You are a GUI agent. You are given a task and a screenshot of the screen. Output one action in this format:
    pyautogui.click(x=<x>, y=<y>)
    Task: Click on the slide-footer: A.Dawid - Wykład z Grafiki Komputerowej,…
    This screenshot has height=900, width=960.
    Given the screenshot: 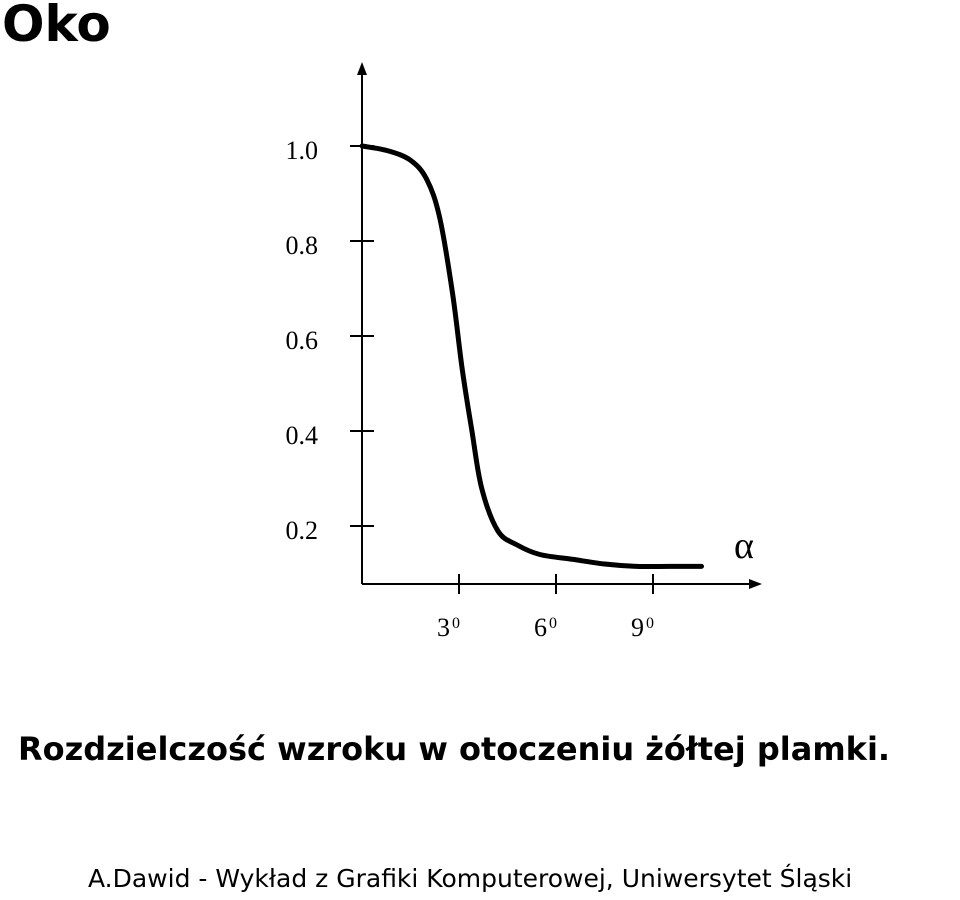 What is the action you would take?
    pyautogui.click(x=470, y=878)
    